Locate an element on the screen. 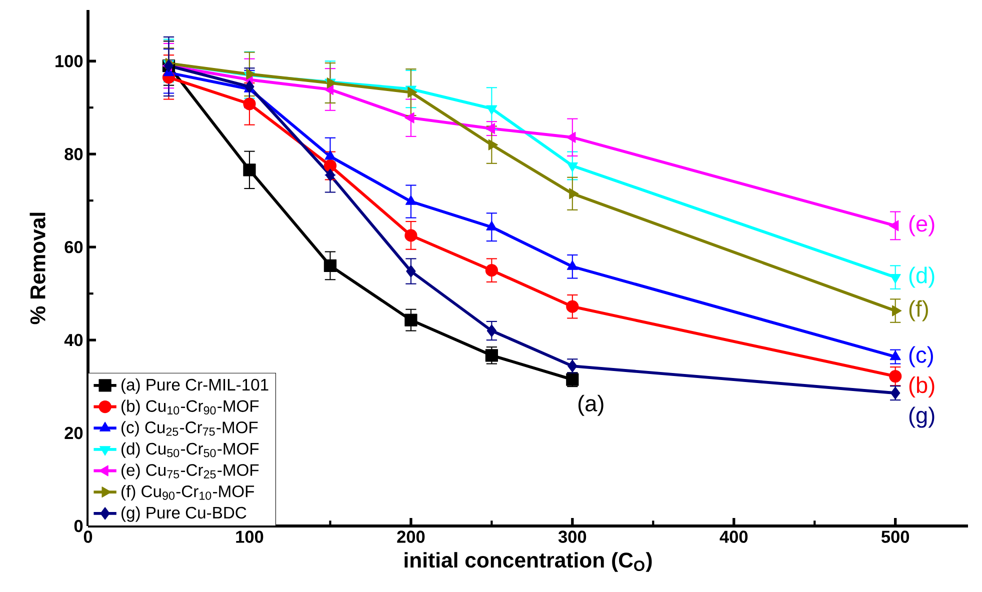 This screenshot has width=982, height=592. annotation: (a) is located at coordinates (591, 405).